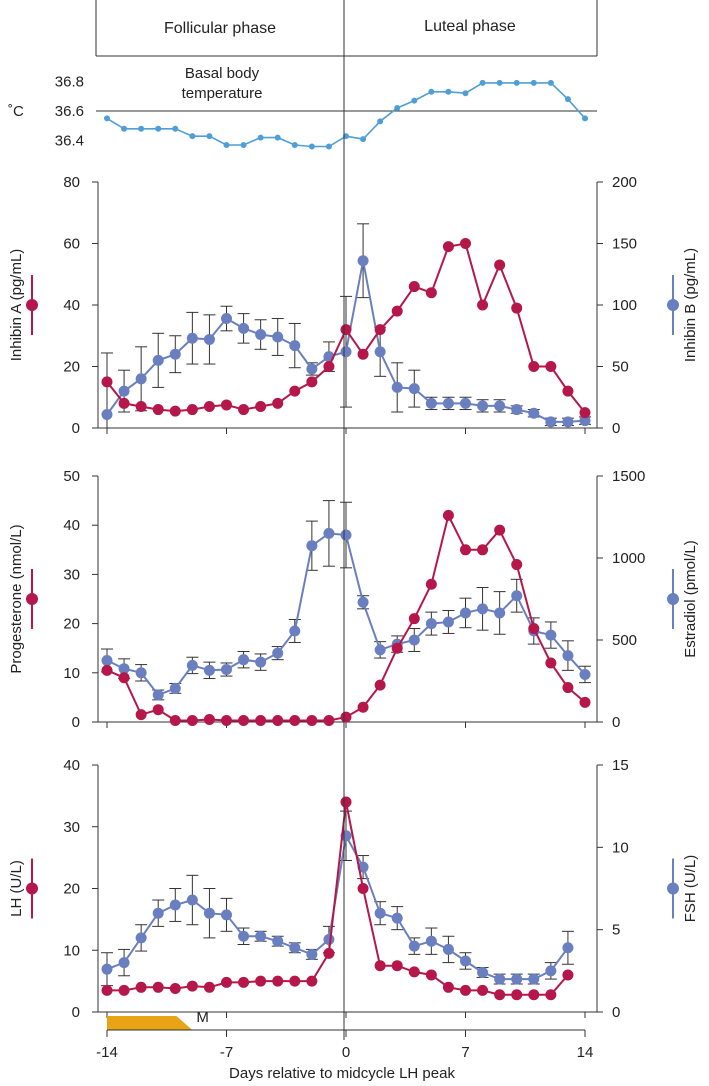  I want to click on left-axis-title: LH (U/L), so click(16, 888).